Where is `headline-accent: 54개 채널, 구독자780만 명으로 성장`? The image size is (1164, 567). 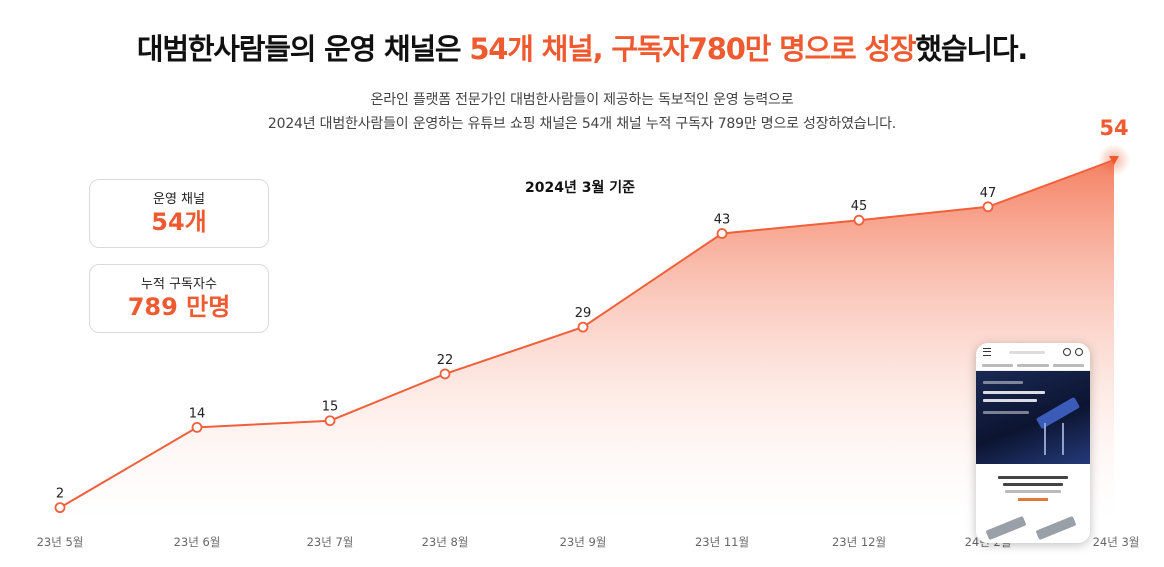
headline-accent: 54개 채널, 구독자780만 명으로 성장 is located at coordinates (692, 49).